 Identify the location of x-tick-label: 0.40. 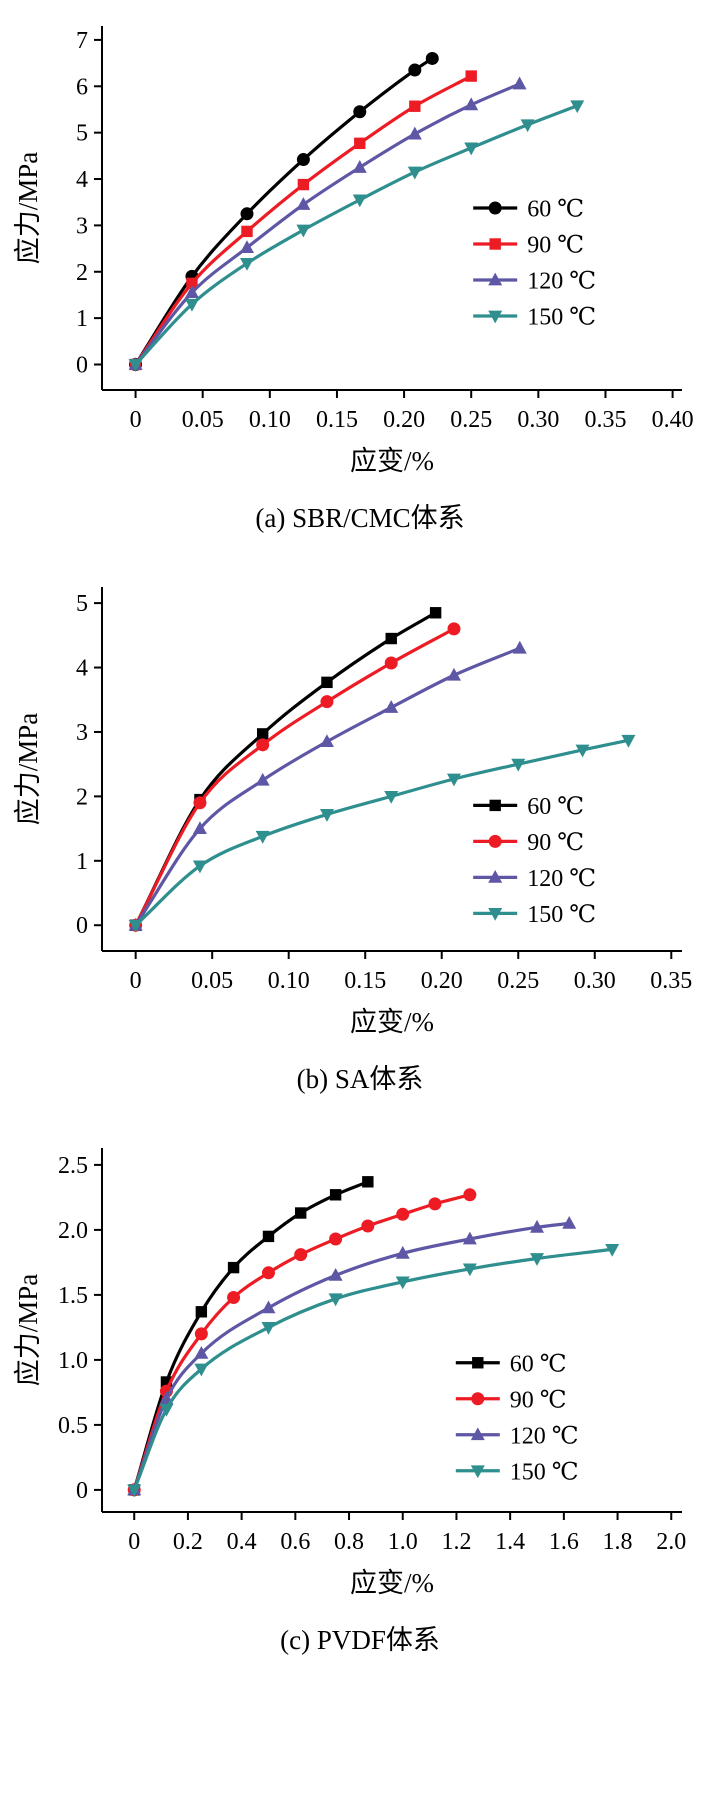
(673, 420).